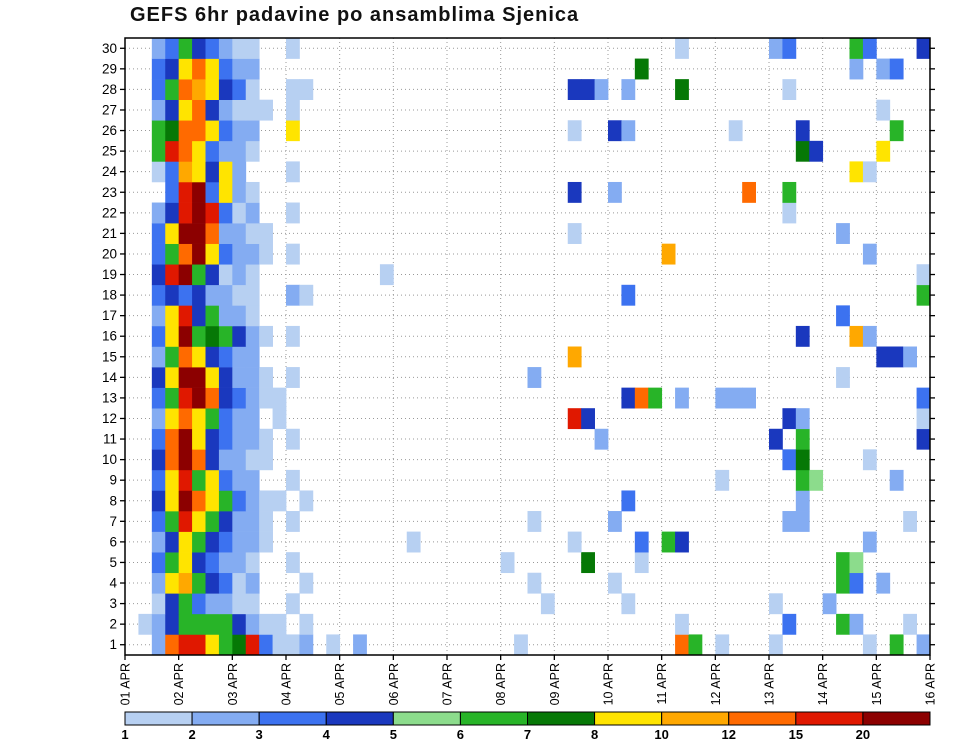 The height and width of the screenshot is (742, 960). I want to click on colorbar-label: 4, so click(327, 734).